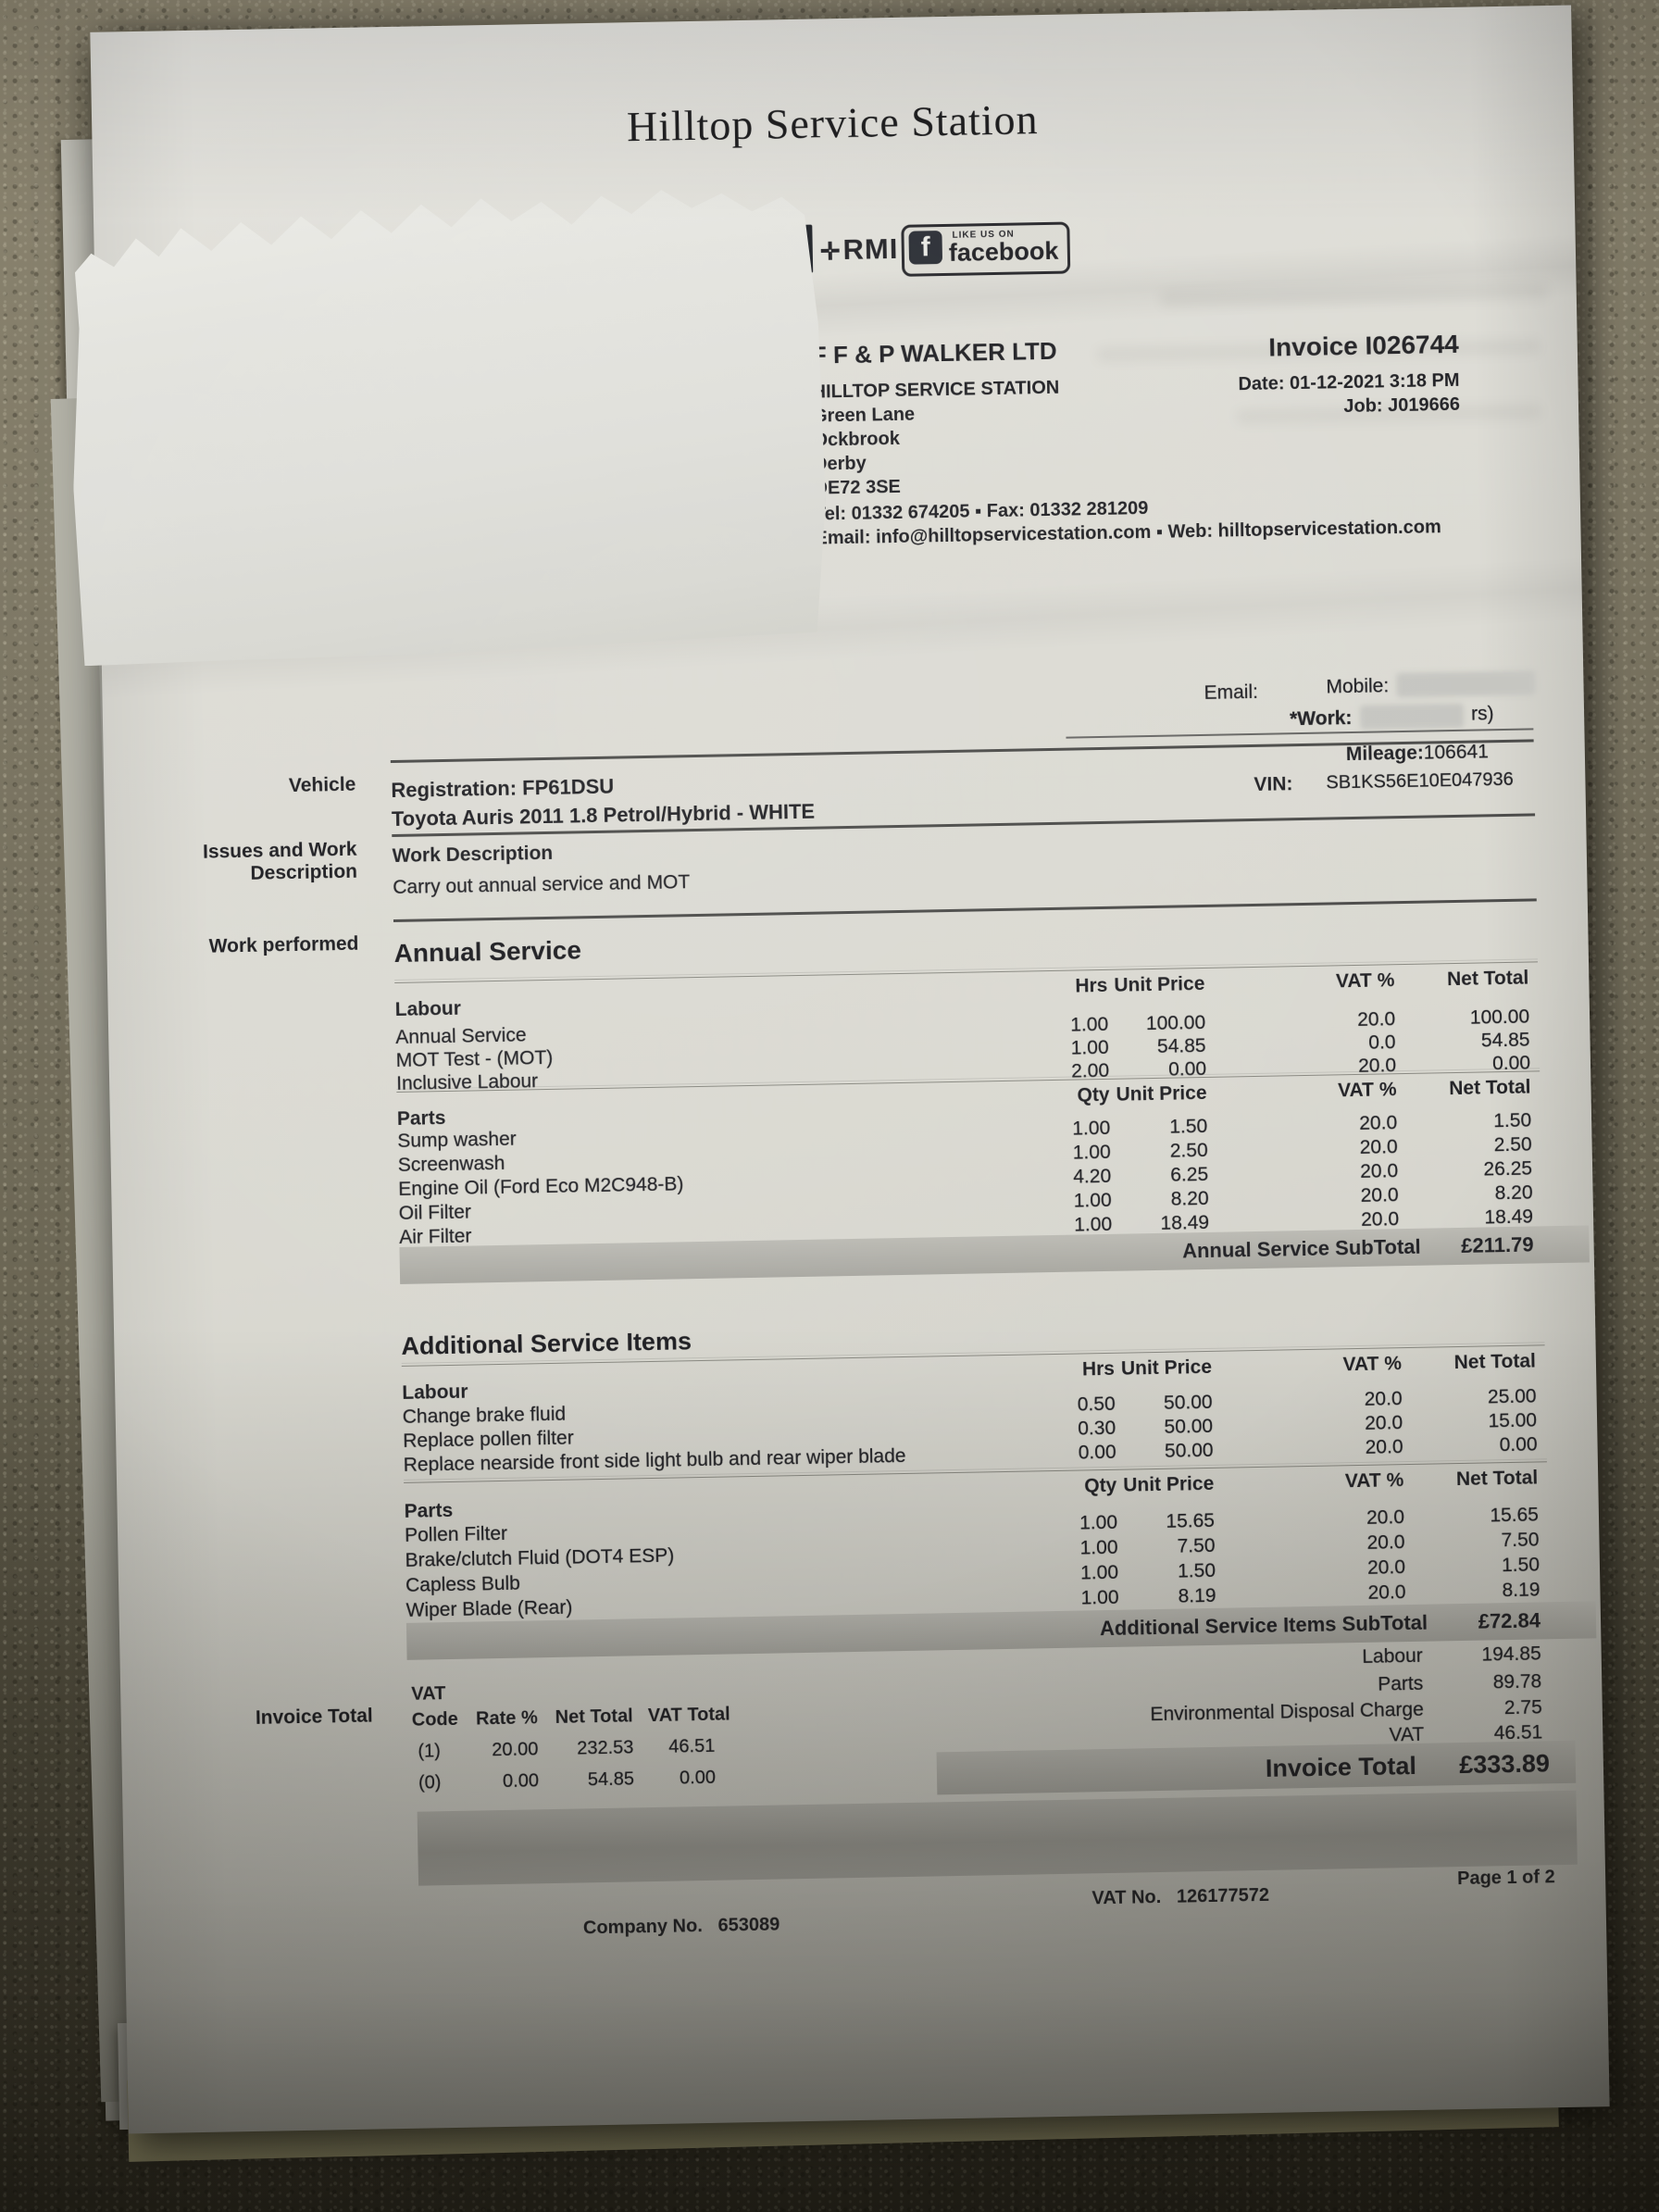 This screenshot has width=1659, height=2212. What do you see at coordinates (304, 872) in the screenshot?
I see `issues-gutter-line2: Description` at bounding box center [304, 872].